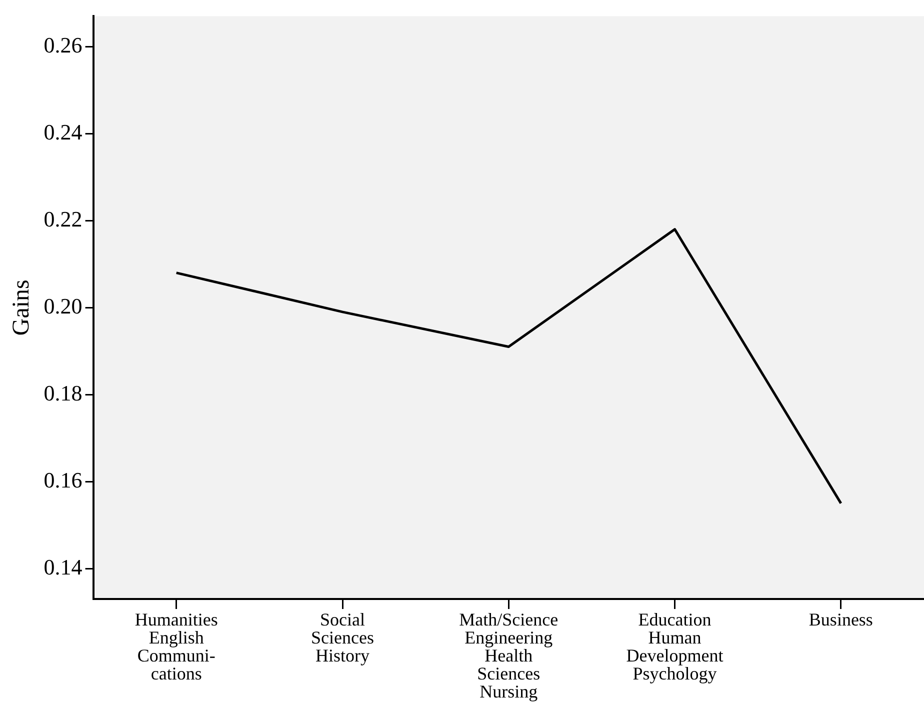 The image size is (924, 709). What do you see at coordinates (63, 131) in the screenshot?
I see `y-tick-label: 0.24` at bounding box center [63, 131].